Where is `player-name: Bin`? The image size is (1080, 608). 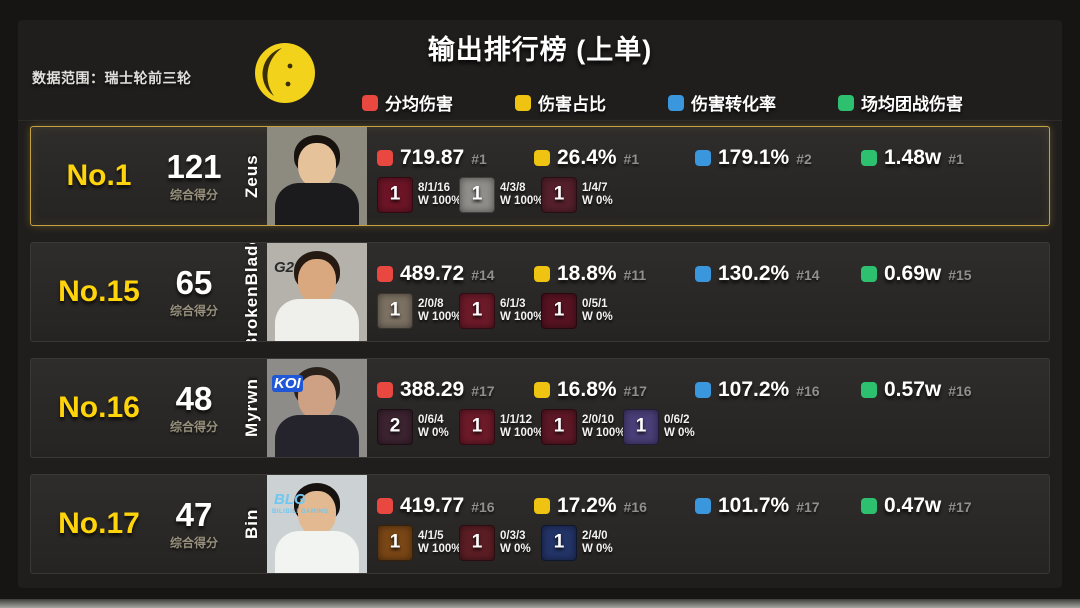 player-name: Bin is located at coordinates (251, 524).